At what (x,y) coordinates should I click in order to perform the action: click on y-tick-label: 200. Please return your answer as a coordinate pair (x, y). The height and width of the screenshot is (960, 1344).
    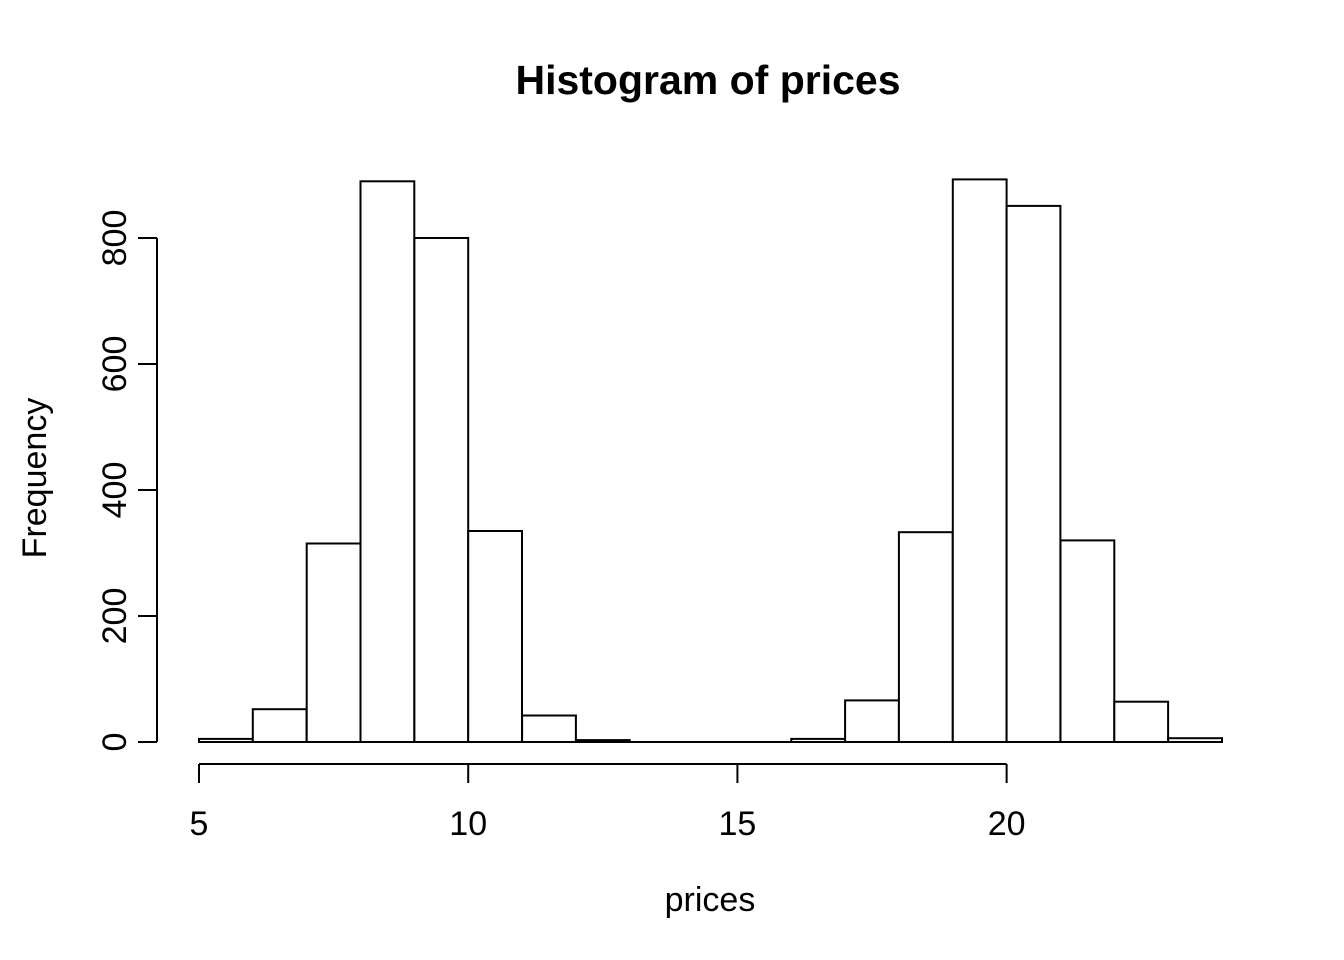
    Looking at the image, I should click on (115, 616).